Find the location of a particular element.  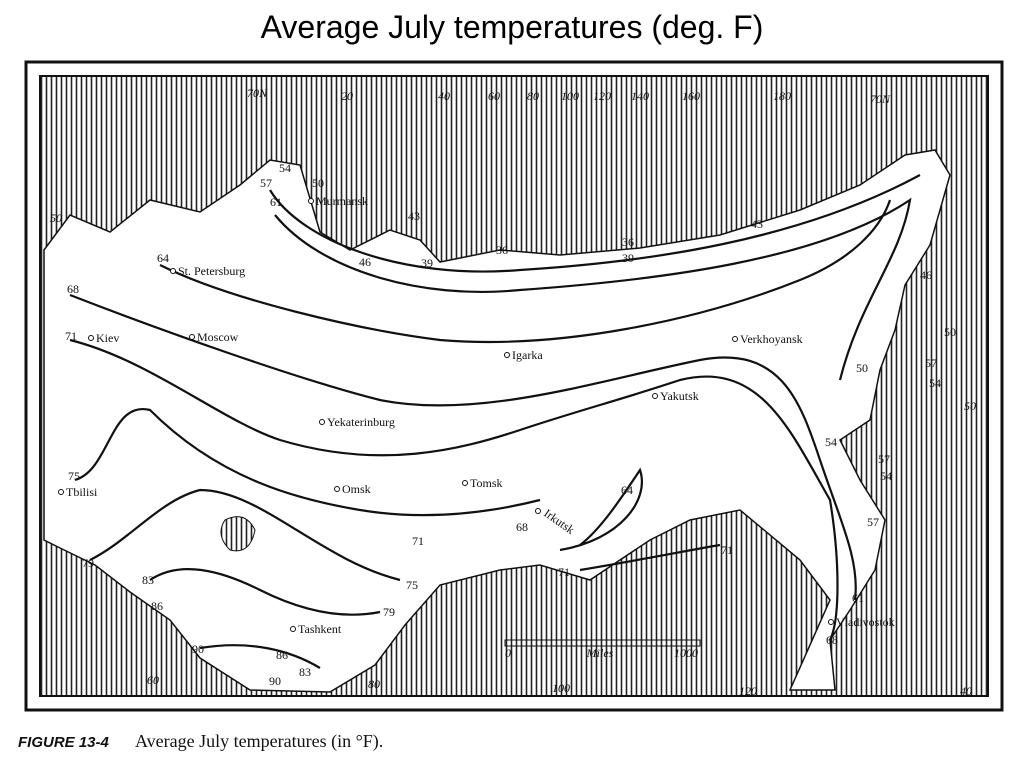

scale-end: 1000 is located at coordinates (686, 653).